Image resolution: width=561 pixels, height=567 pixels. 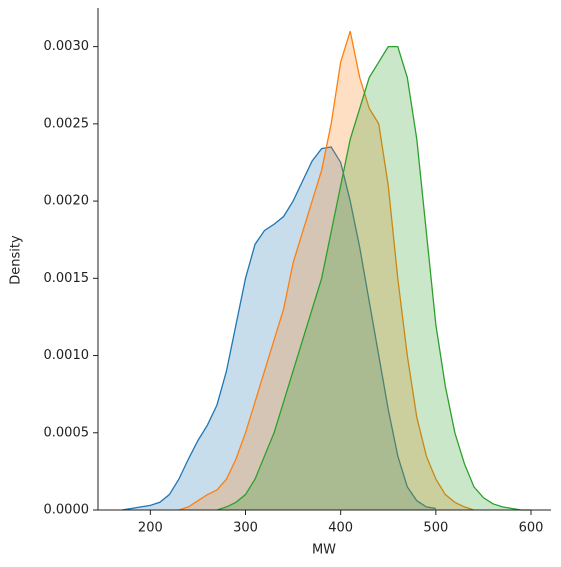 What do you see at coordinates (245, 528) in the screenshot?
I see `x-tick-label: 300` at bounding box center [245, 528].